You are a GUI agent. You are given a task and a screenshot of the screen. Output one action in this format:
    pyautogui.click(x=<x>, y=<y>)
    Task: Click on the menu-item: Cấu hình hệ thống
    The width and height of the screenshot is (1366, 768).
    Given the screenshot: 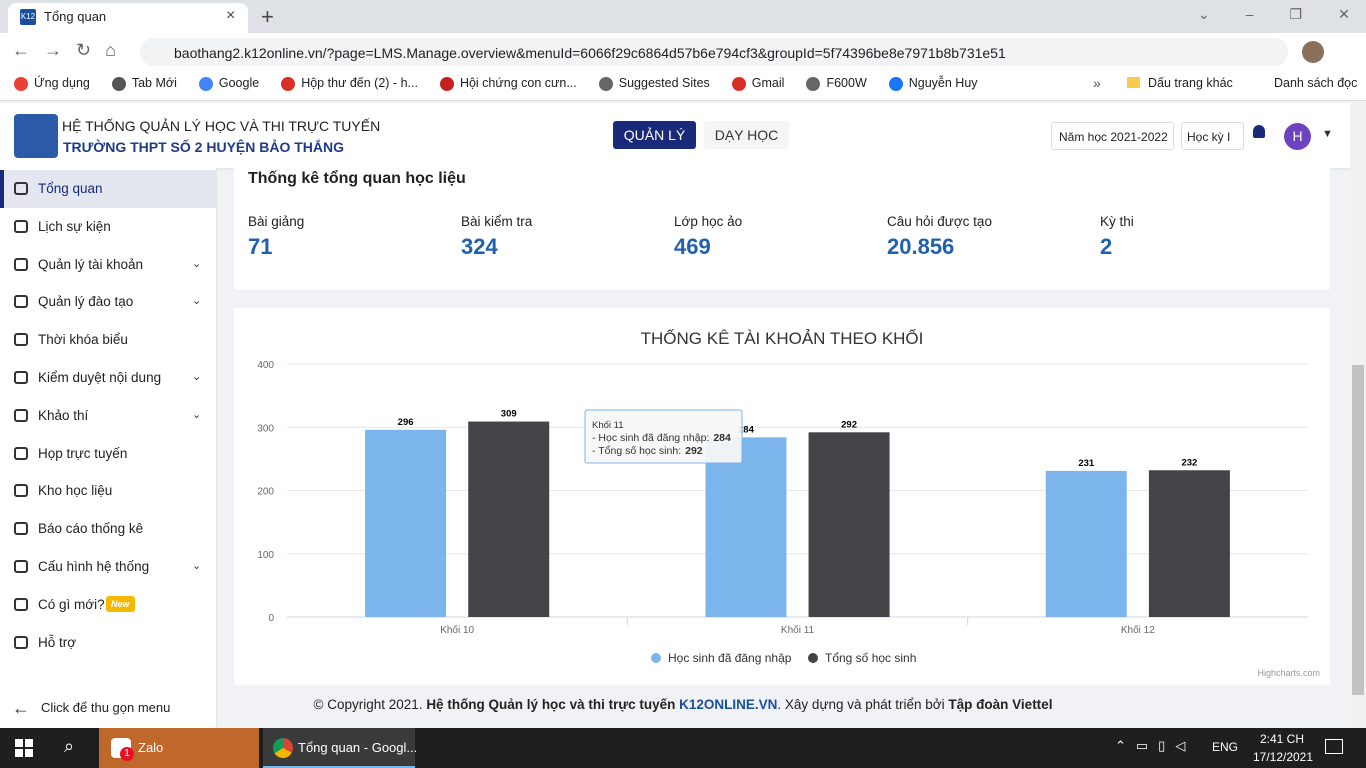 What is the action you would take?
    pyautogui.click(x=94, y=566)
    